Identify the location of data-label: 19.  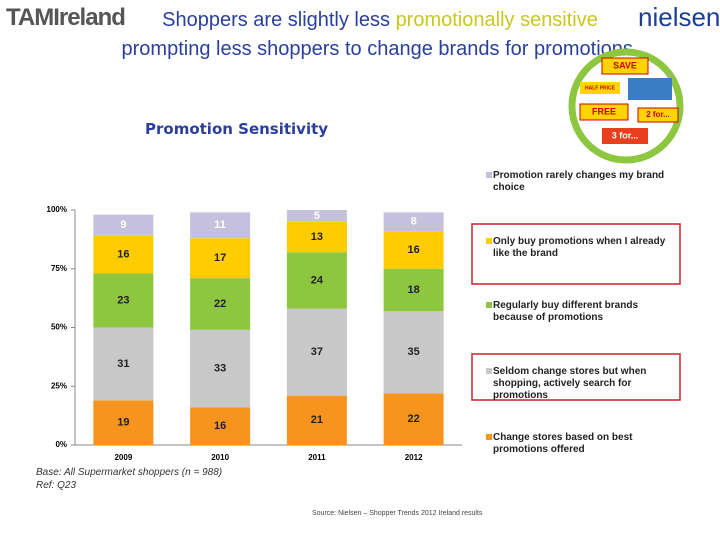
(123, 423).